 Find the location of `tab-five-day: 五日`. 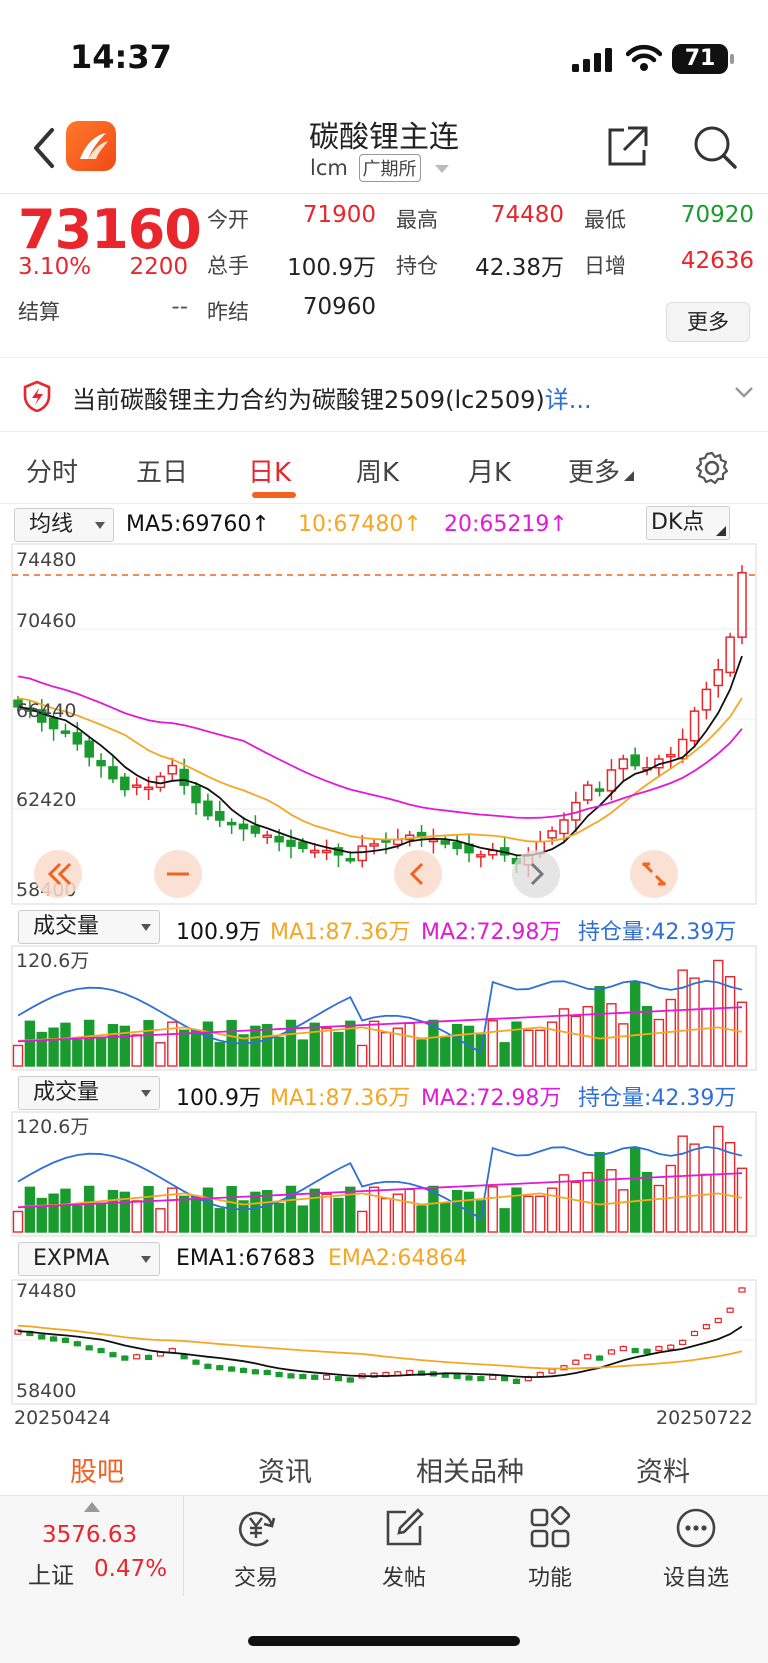

tab-five-day: 五日 is located at coordinates (162, 473).